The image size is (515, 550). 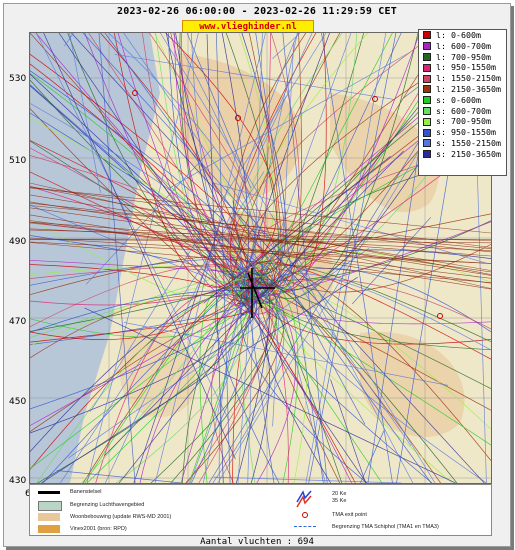 I want to click on runway-system, so click(x=257, y=293).